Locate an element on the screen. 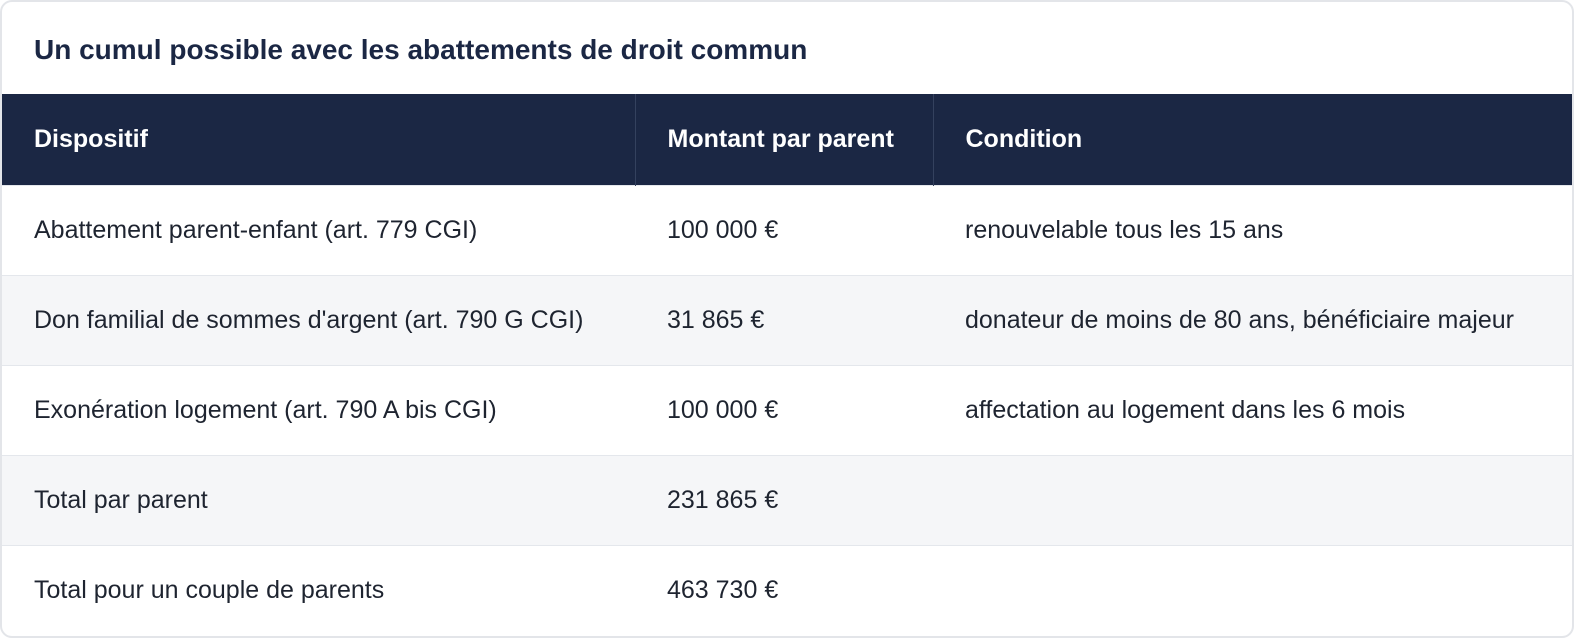 This screenshot has width=1574, height=638. column-header-montant: Montant par parent is located at coordinates (784, 139).